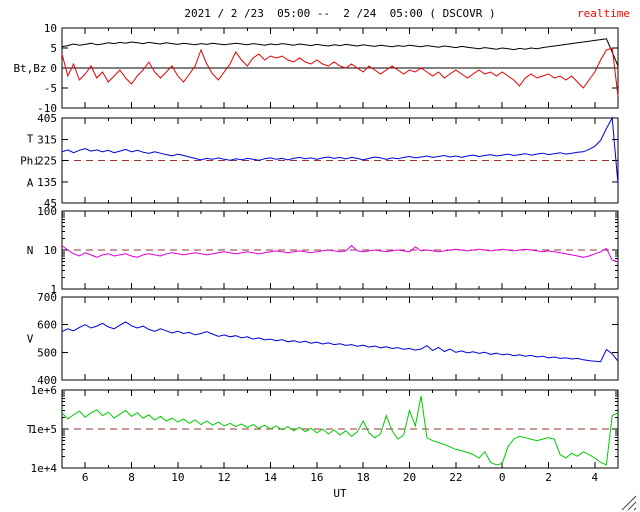 This screenshot has height=512, width=640. What do you see at coordinates (224, 477) in the screenshot?
I see `x-tick-label: 12` at bounding box center [224, 477].